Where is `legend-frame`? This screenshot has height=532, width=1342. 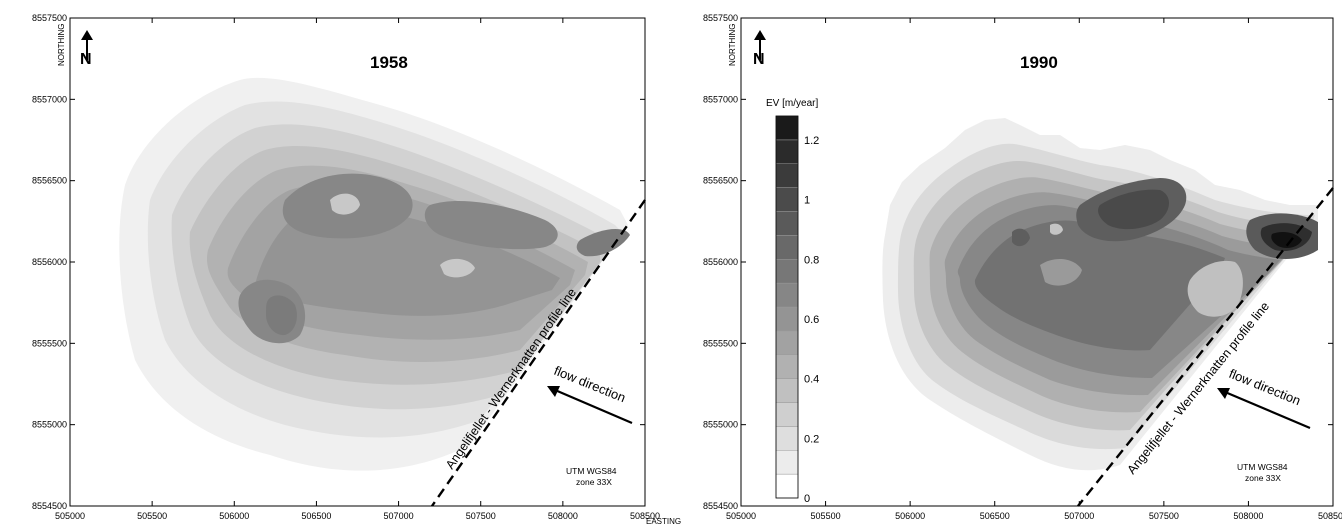
legend-frame is located at coordinates (787, 307).